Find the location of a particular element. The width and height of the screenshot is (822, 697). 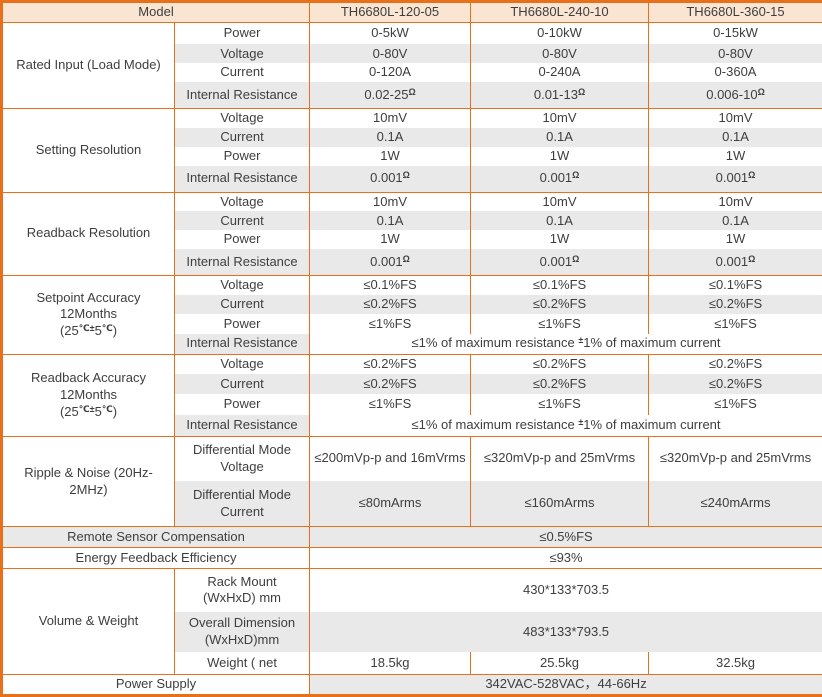

spec-value: 0-120A is located at coordinates (390, 73).